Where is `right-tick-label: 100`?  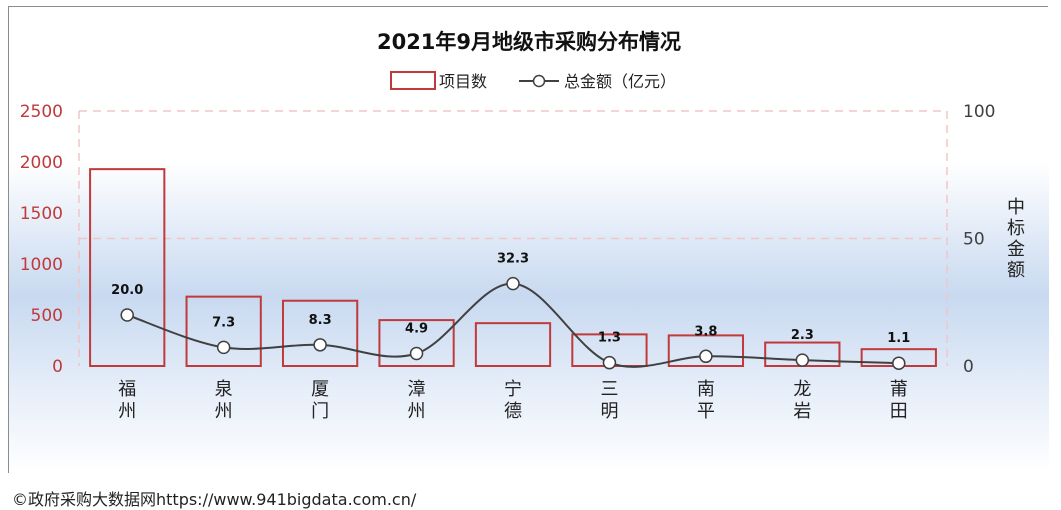
right-tick-label: 100 is located at coordinates (979, 112).